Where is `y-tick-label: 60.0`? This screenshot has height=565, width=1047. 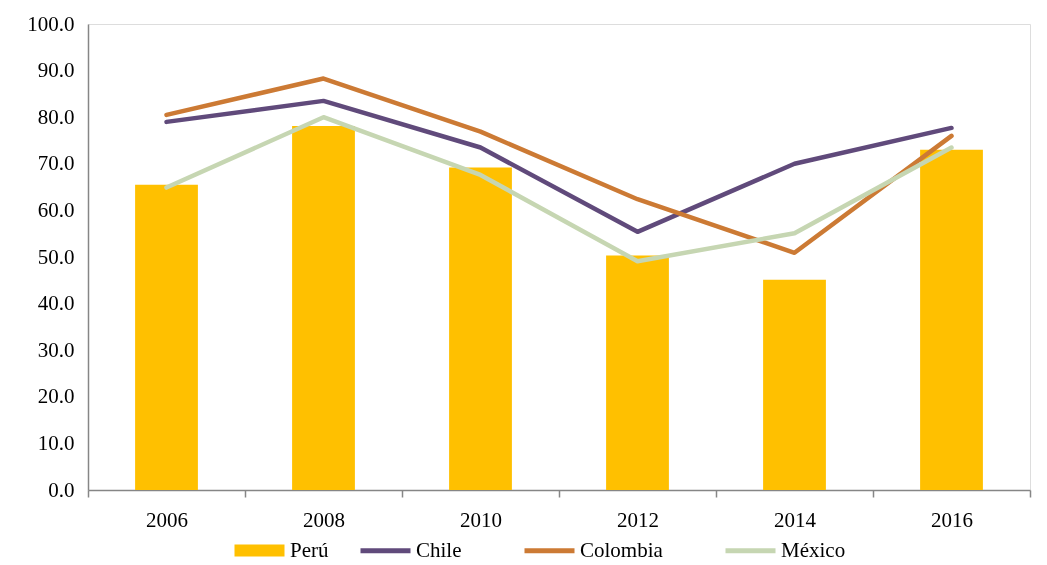 y-tick-label: 60.0 is located at coordinates (56, 209).